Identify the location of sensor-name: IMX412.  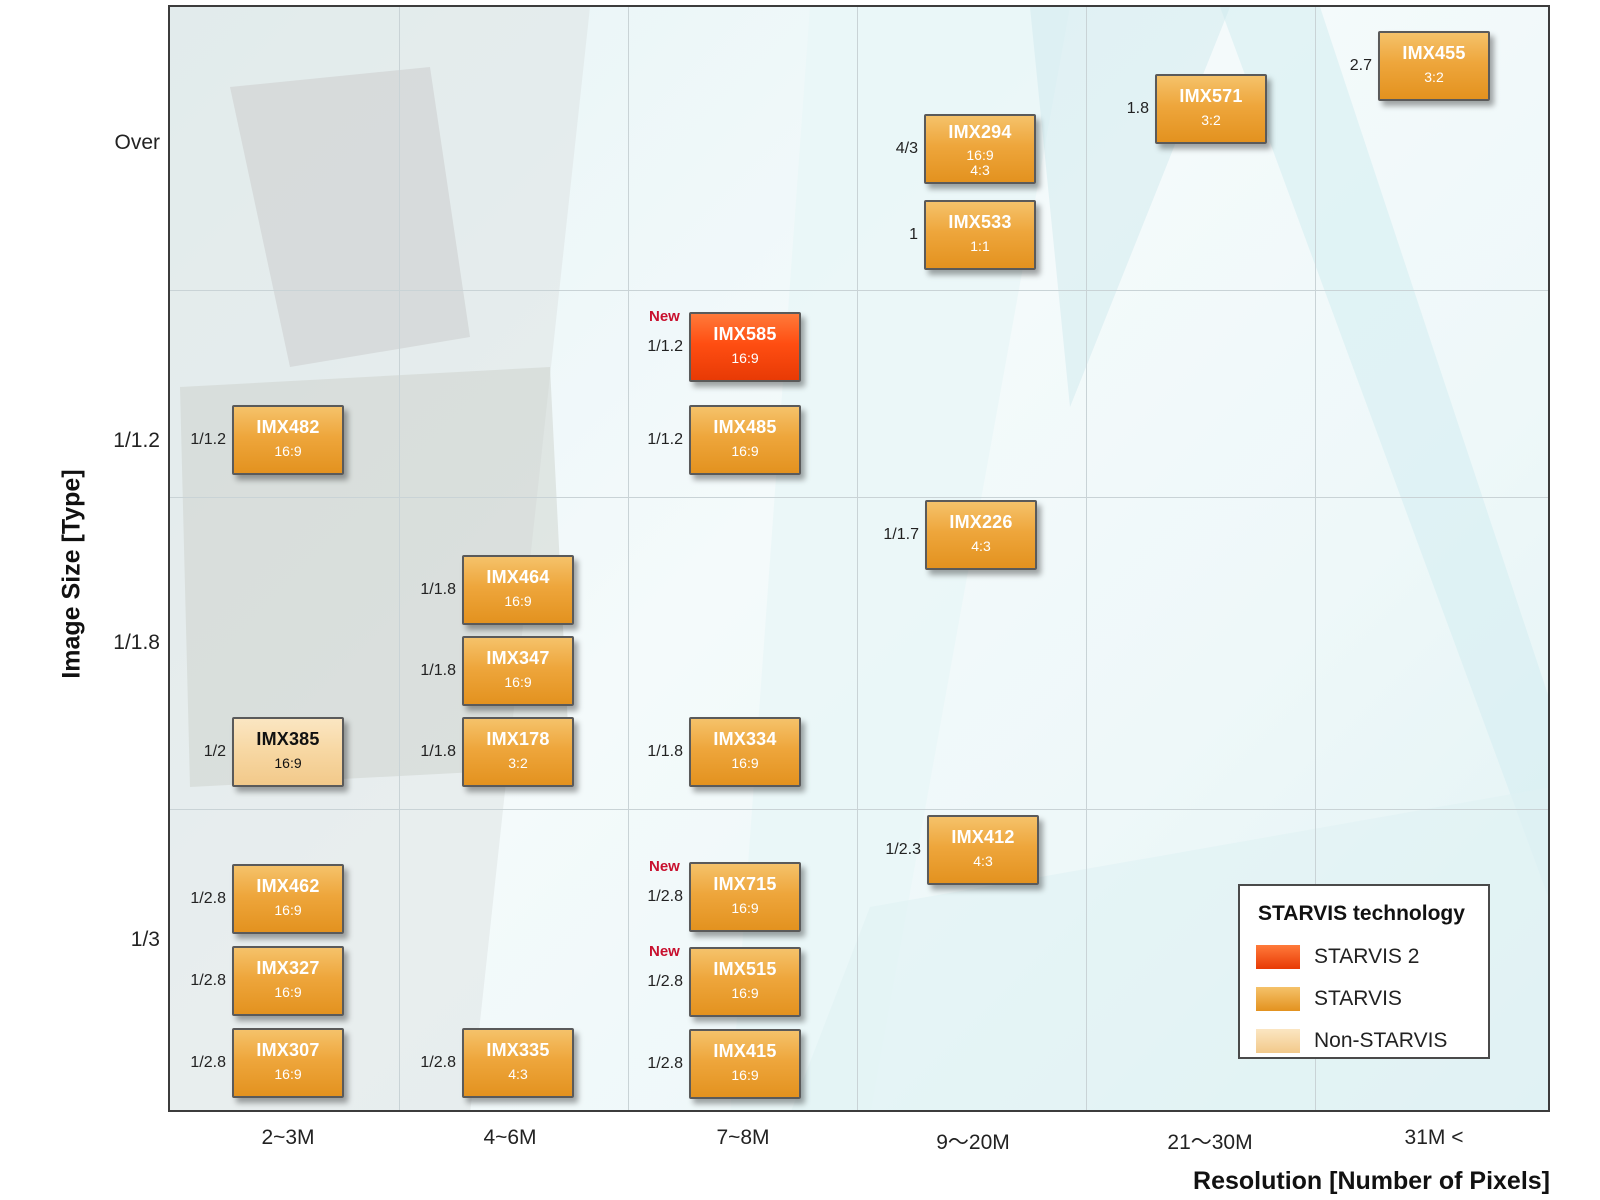
(983, 837).